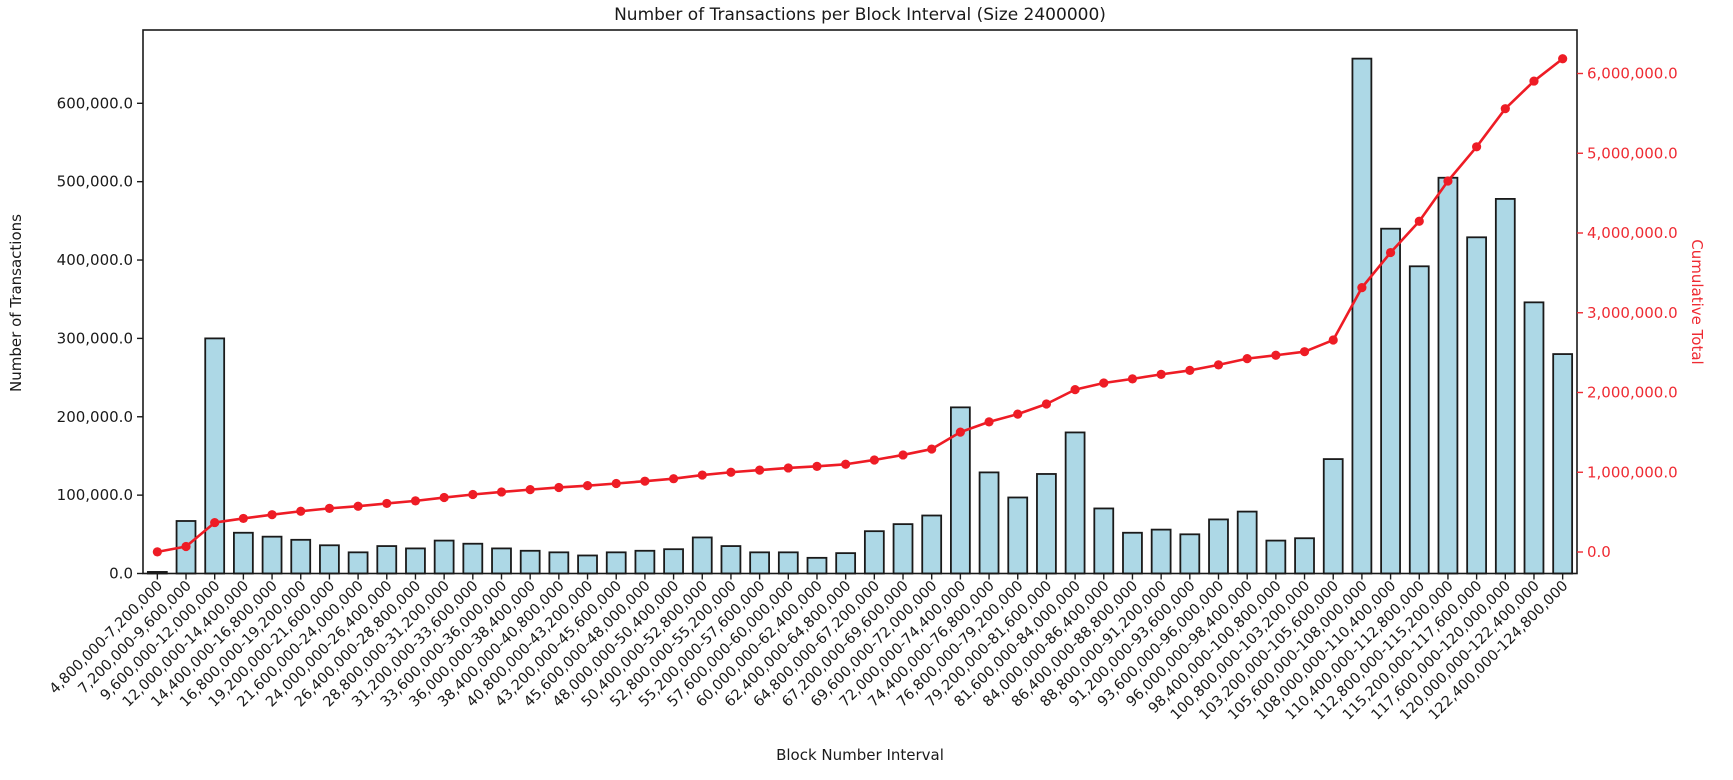 The image size is (1733, 780). What do you see at coordinates (95, 338) in the screenshot?
I see `y-left-tick-label: 300,000.0` at bounding box center [95, 338].